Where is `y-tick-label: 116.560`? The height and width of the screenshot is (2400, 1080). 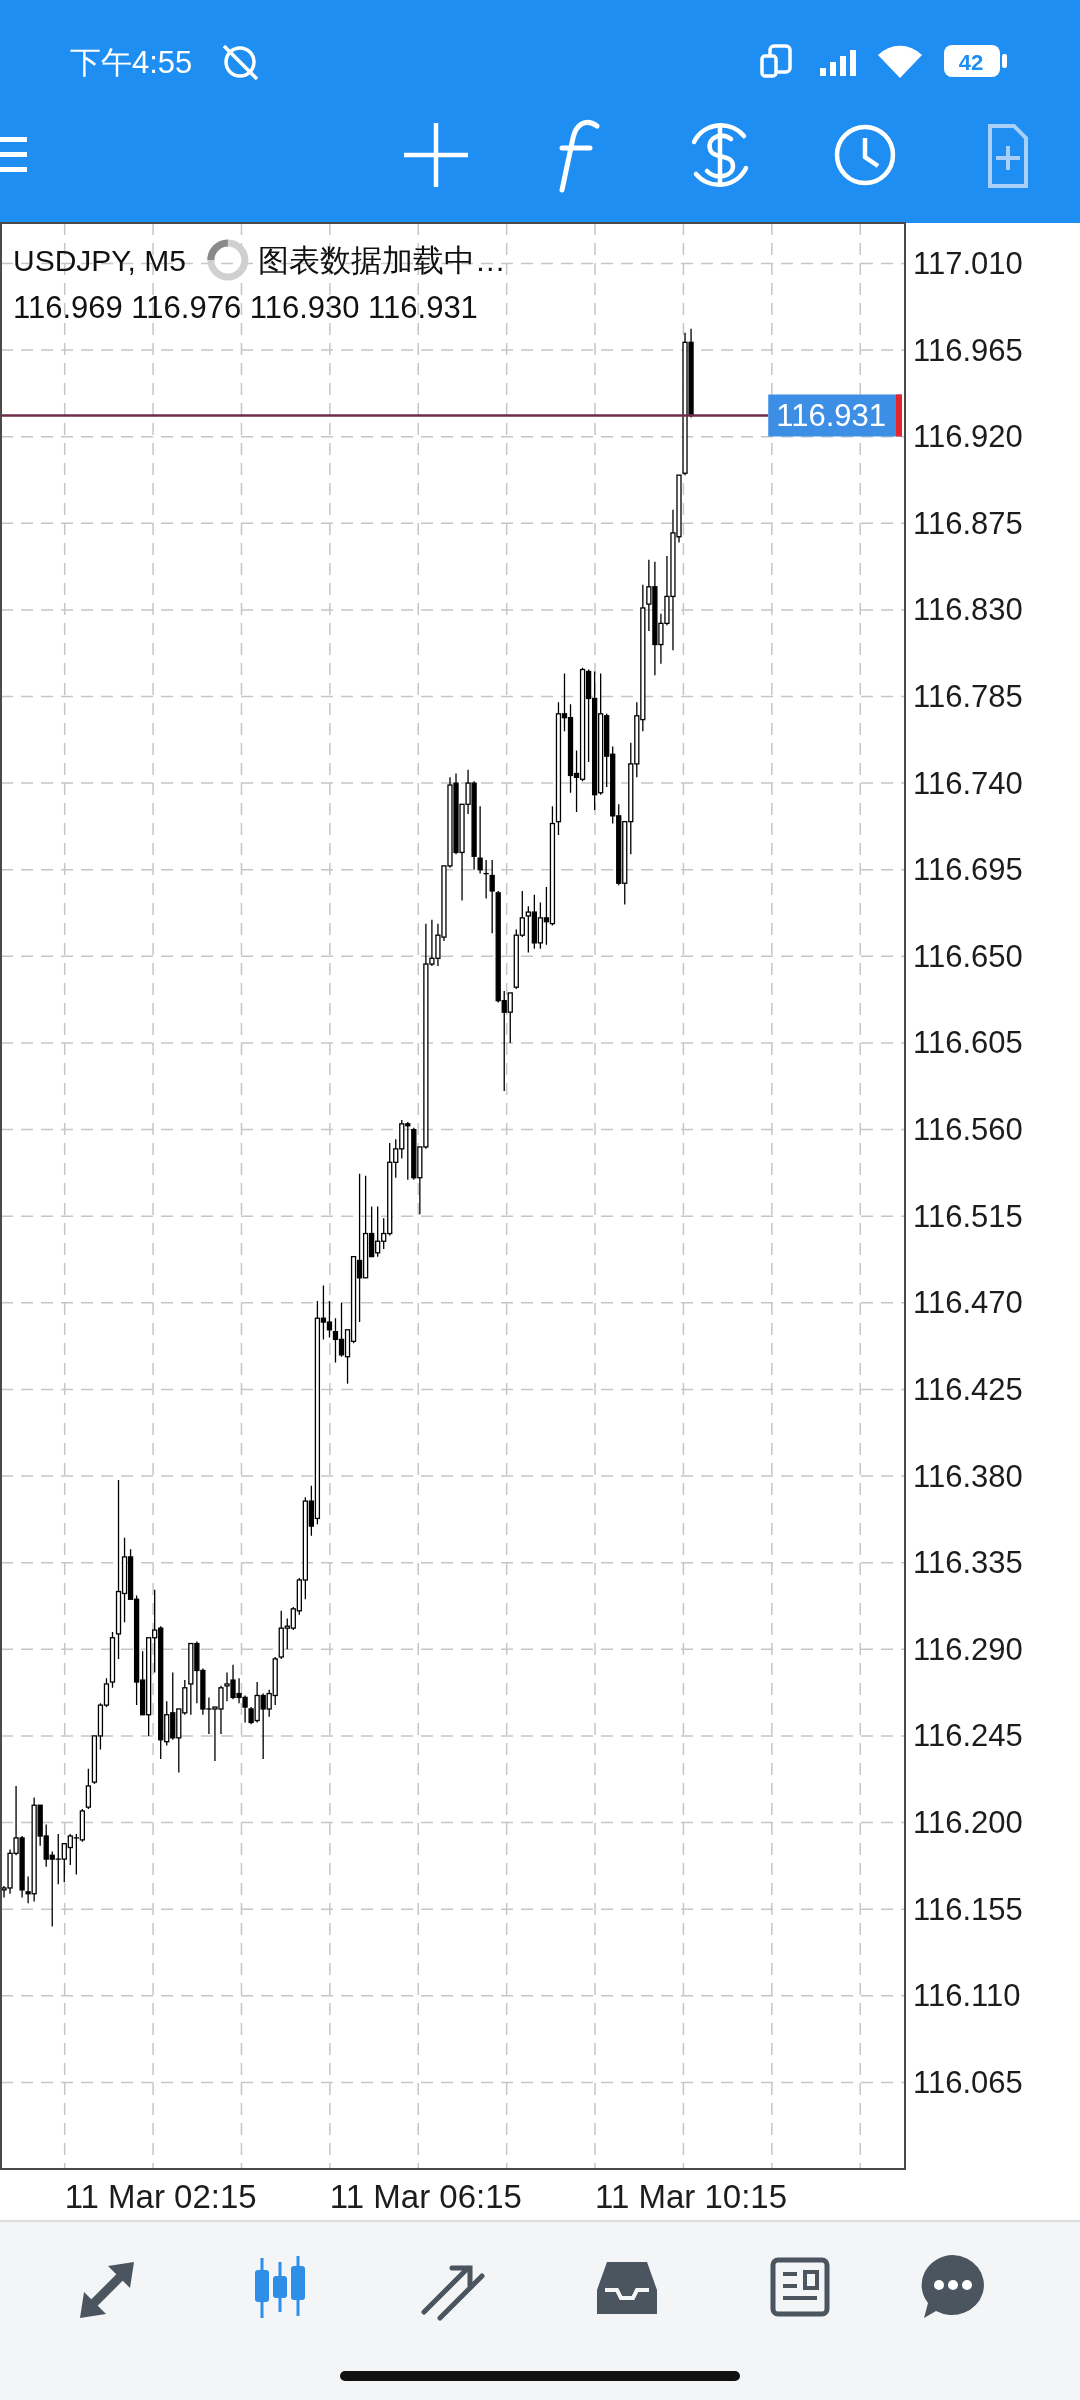
y-tick-label: 116.560 is located at coordinates (968, 1130).